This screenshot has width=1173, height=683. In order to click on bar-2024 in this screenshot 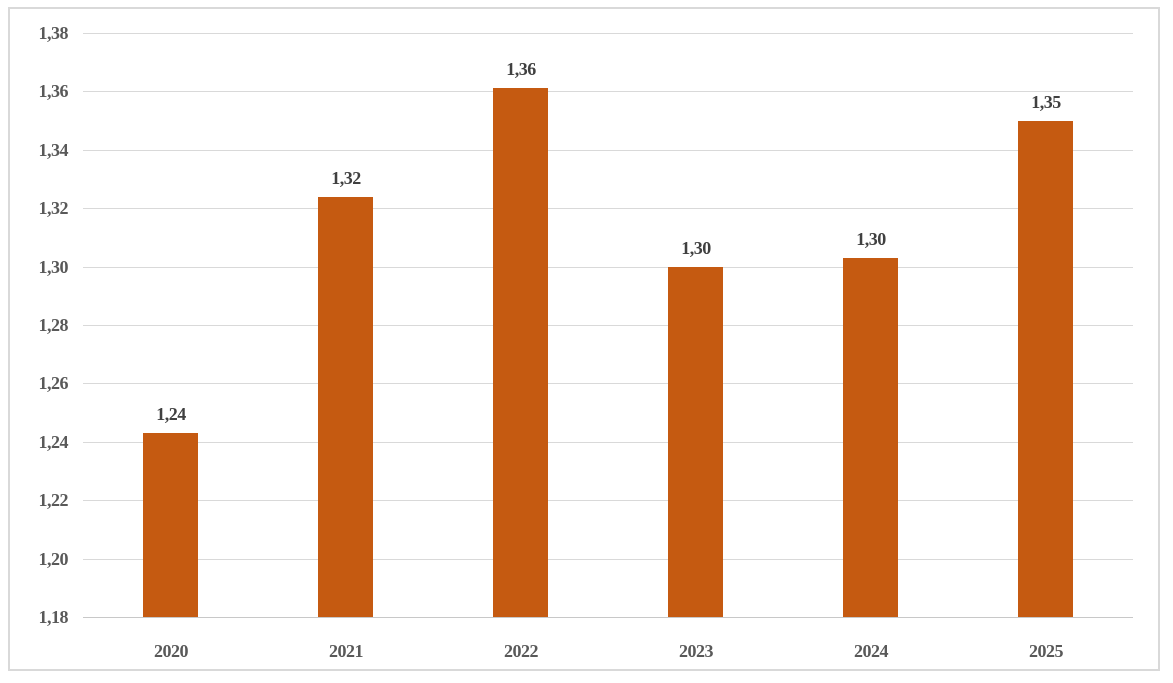, I will do `click(870, 437)`.